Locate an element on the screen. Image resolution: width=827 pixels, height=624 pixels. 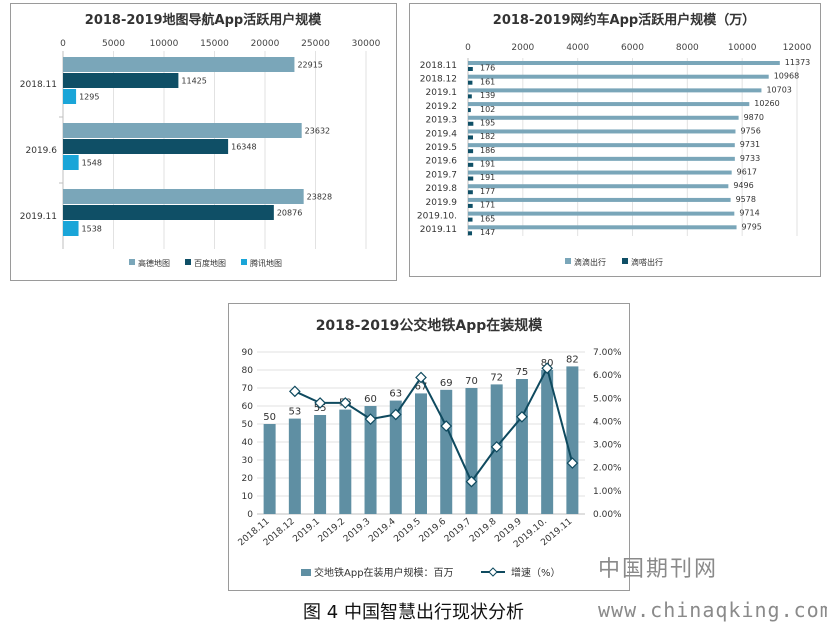
x-tick-label: 20000 is located at coordinates (265, 44).